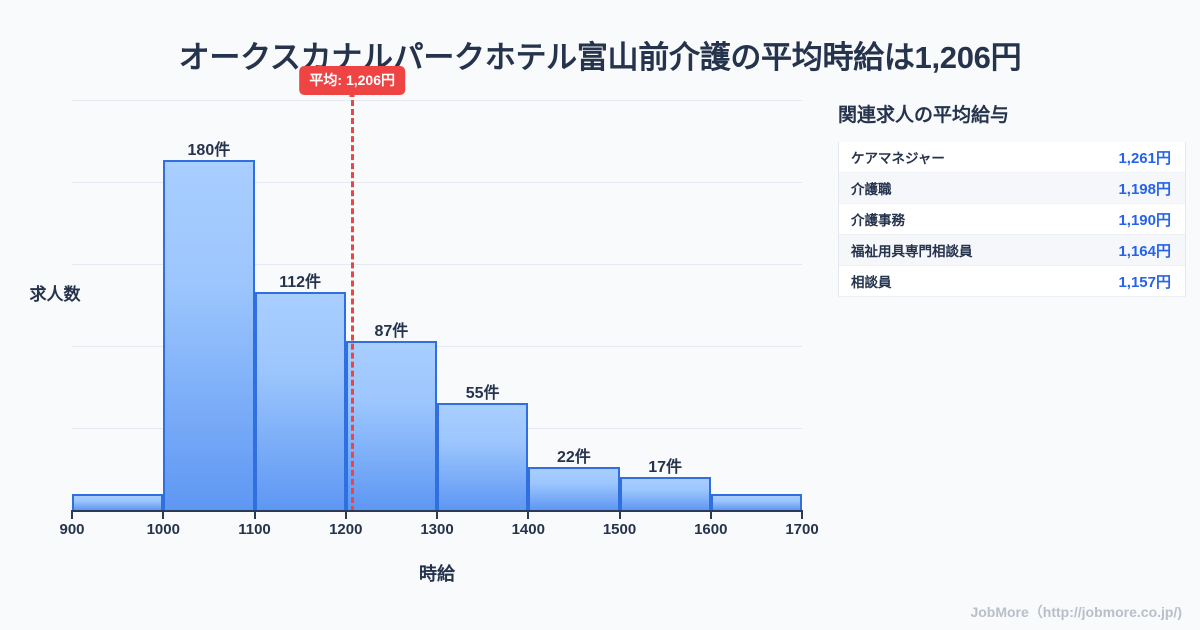 The width and height of the screenshot is (1200, 630). I want to click on related-salary-title: 関連求人の平均給与, so click(924, 115).